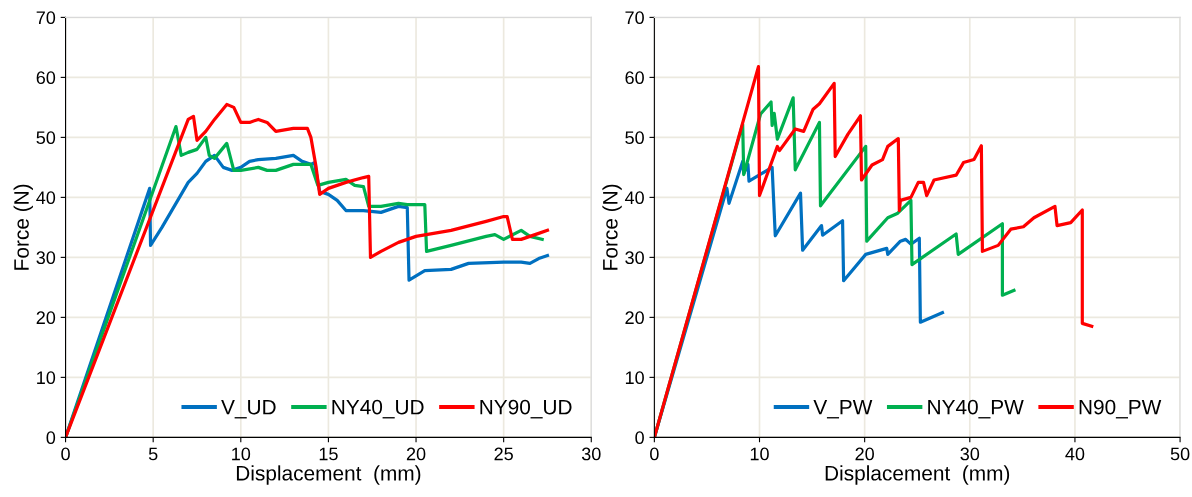 The width and height of the screenshot is (1192, 497). Describe the element at coordinates (1075, 454) in the screenshot. I see `x-tick-label: 40` at that location.